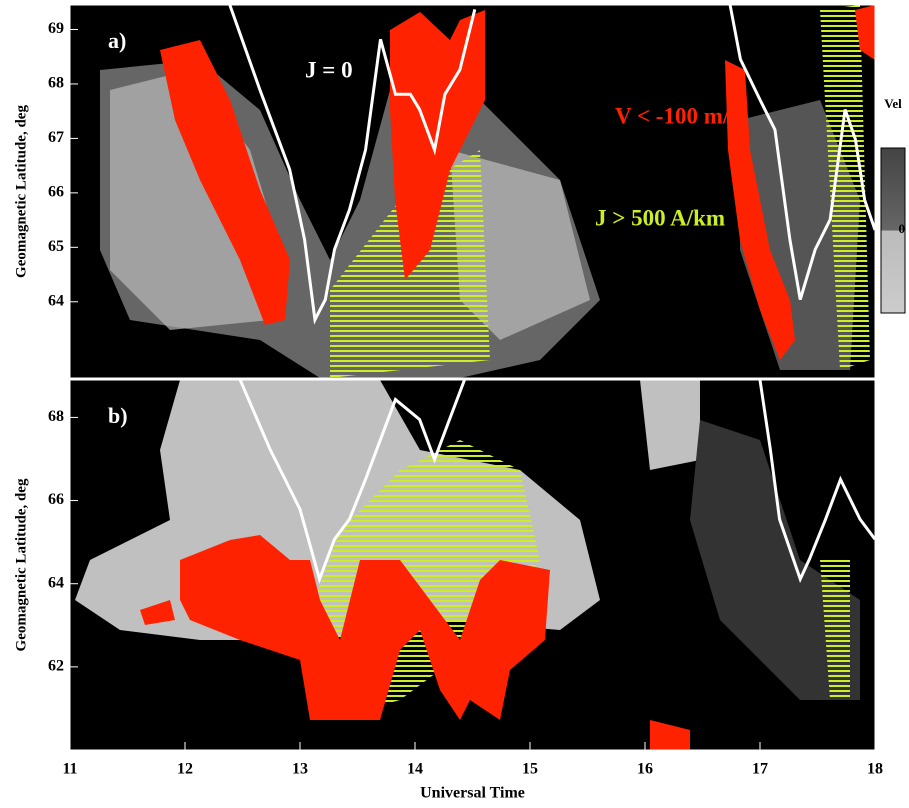 Image resolution: width=909 pixels, height=808 pixels. What do you see at coordinates (472, 793) in the screenshot?
I see `x-axis-label: Universal Time` at bounding box center [472, 793].